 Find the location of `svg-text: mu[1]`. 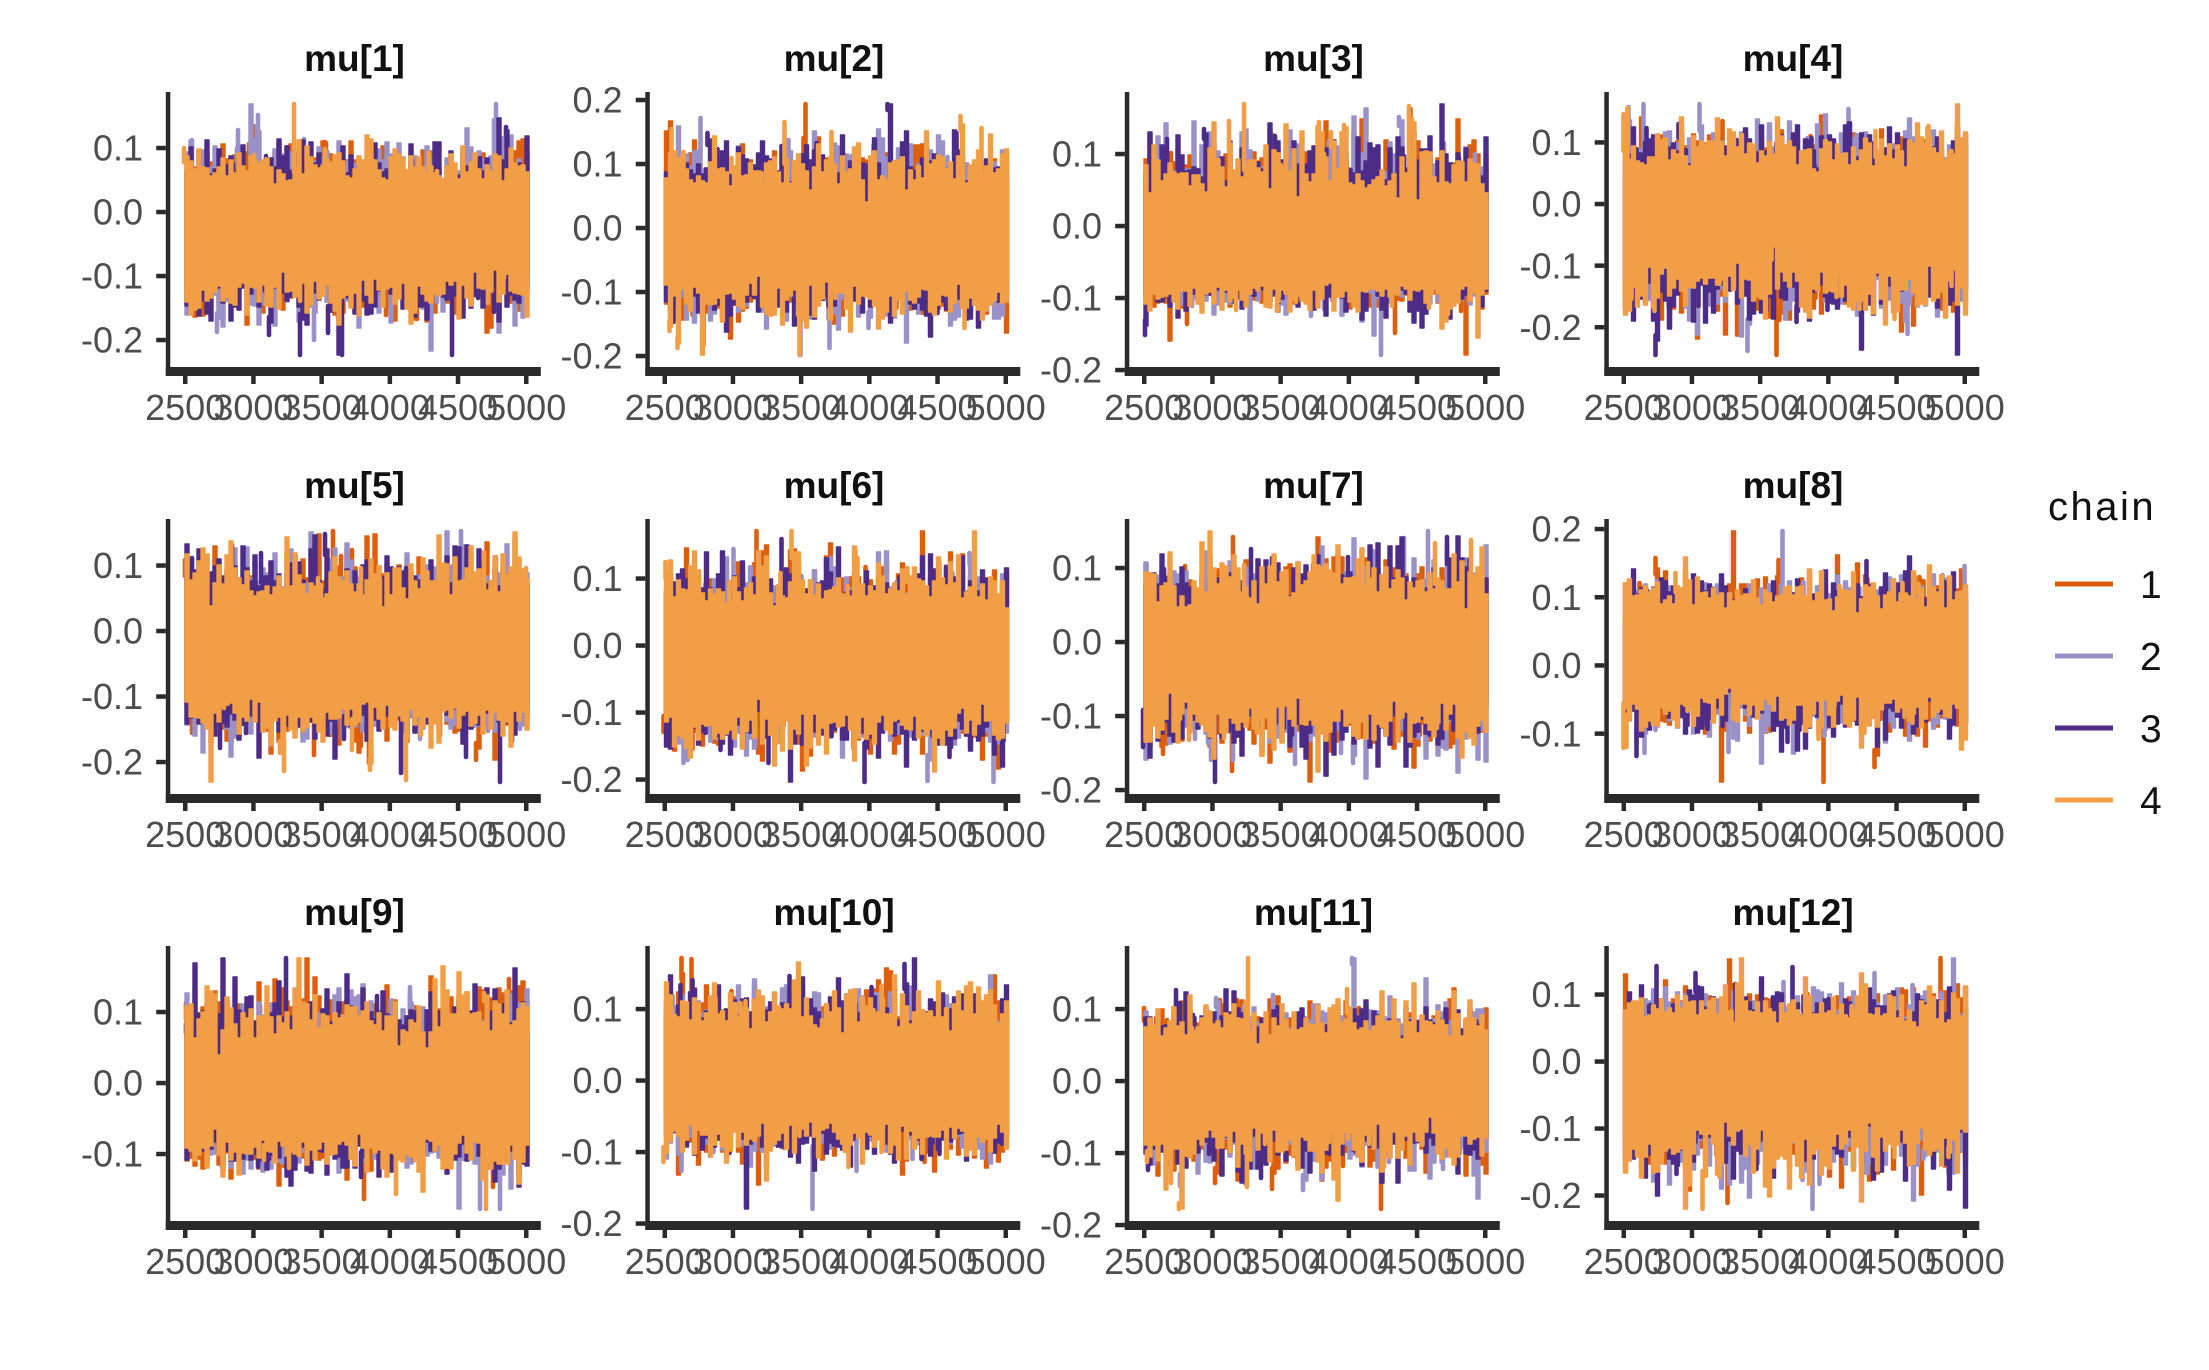

svg-text: mu[1] is located at coordinates (354, 58).